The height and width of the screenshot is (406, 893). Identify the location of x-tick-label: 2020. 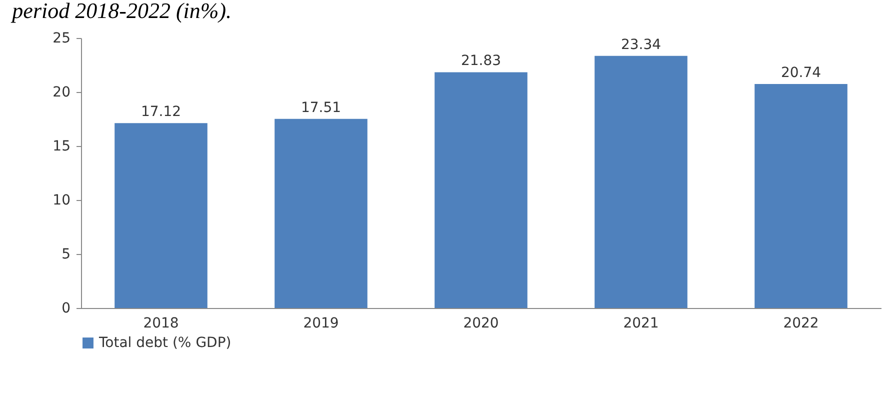
(481, 324).